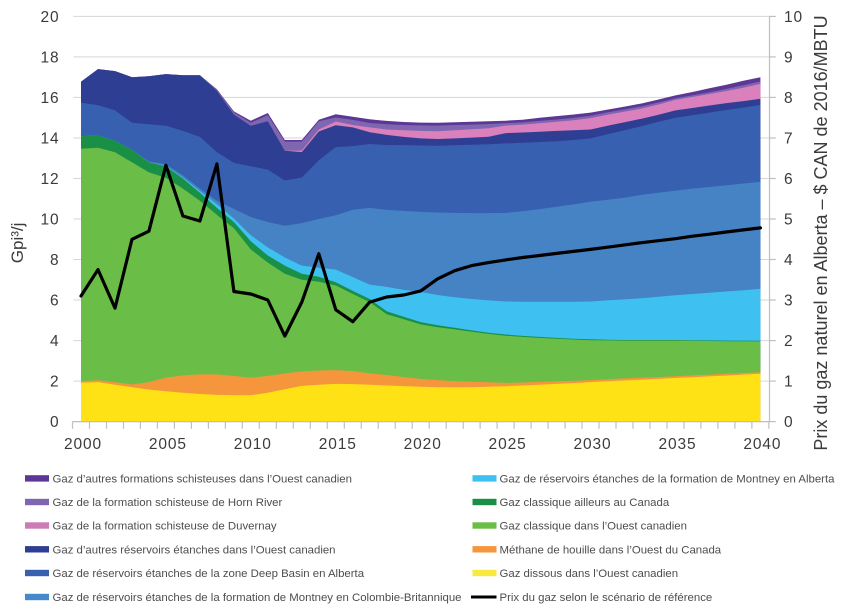 The image size is (846, 608). What do you see at coordinates (508, 444) in the screenshot?
I see `svg-text: 2025` at bounding box center [508, 444].